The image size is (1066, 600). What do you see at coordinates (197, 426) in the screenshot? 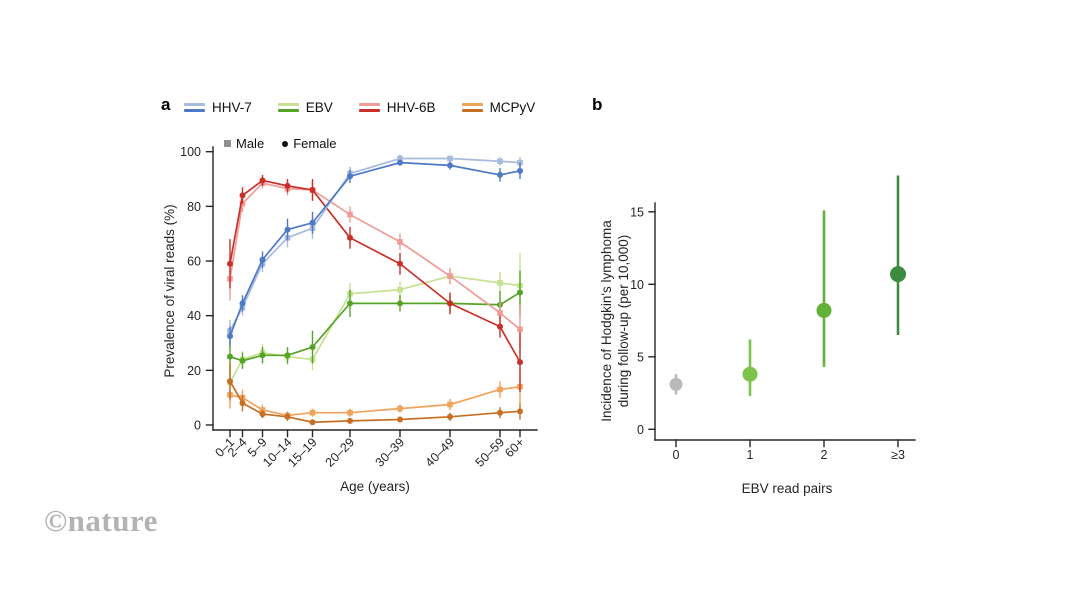
I see `a-y-tick-label: 0` at bounding box center [197, 426].